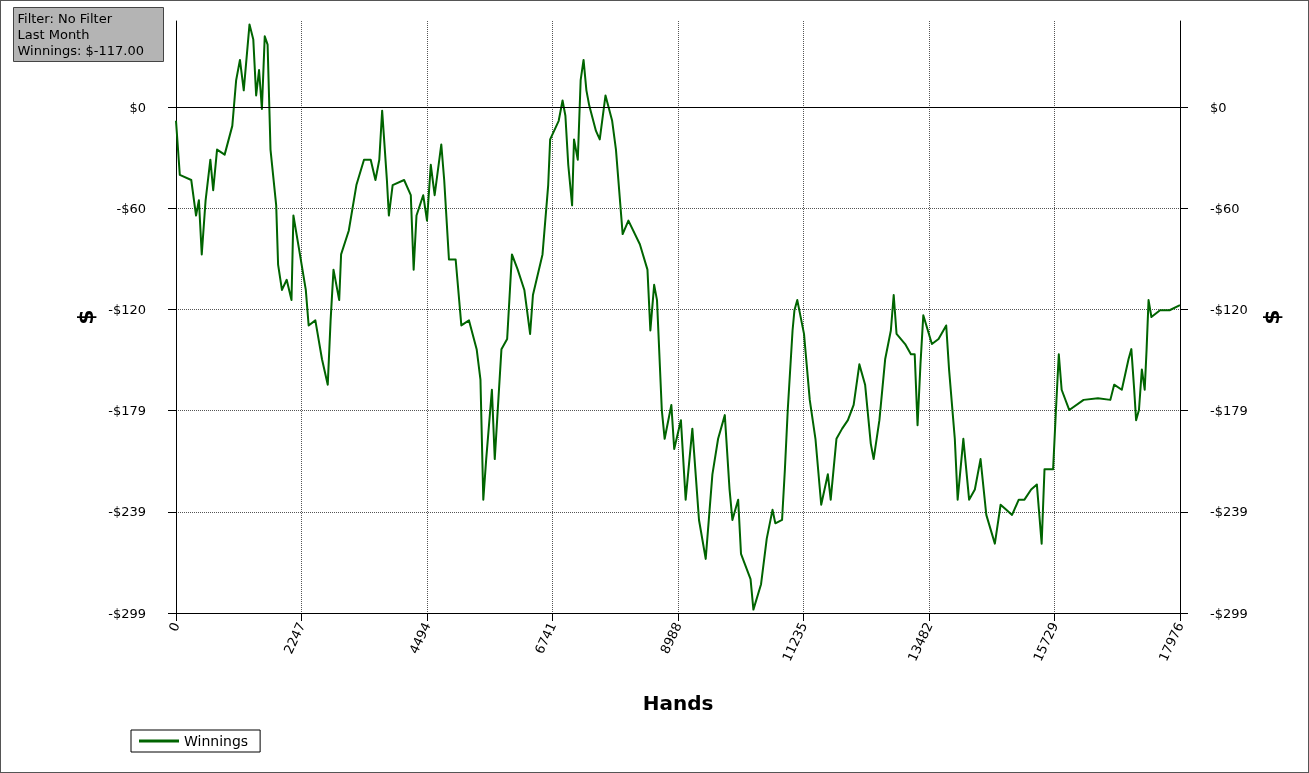  Describe the element at coordinates (127, 613) in the screenshot. I see `y-tick-label: -$299` at that location.